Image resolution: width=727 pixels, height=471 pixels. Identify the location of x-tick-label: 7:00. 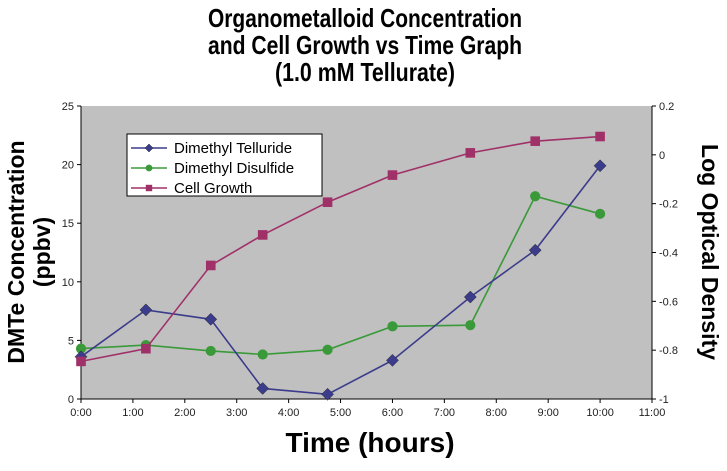
(444, 413).